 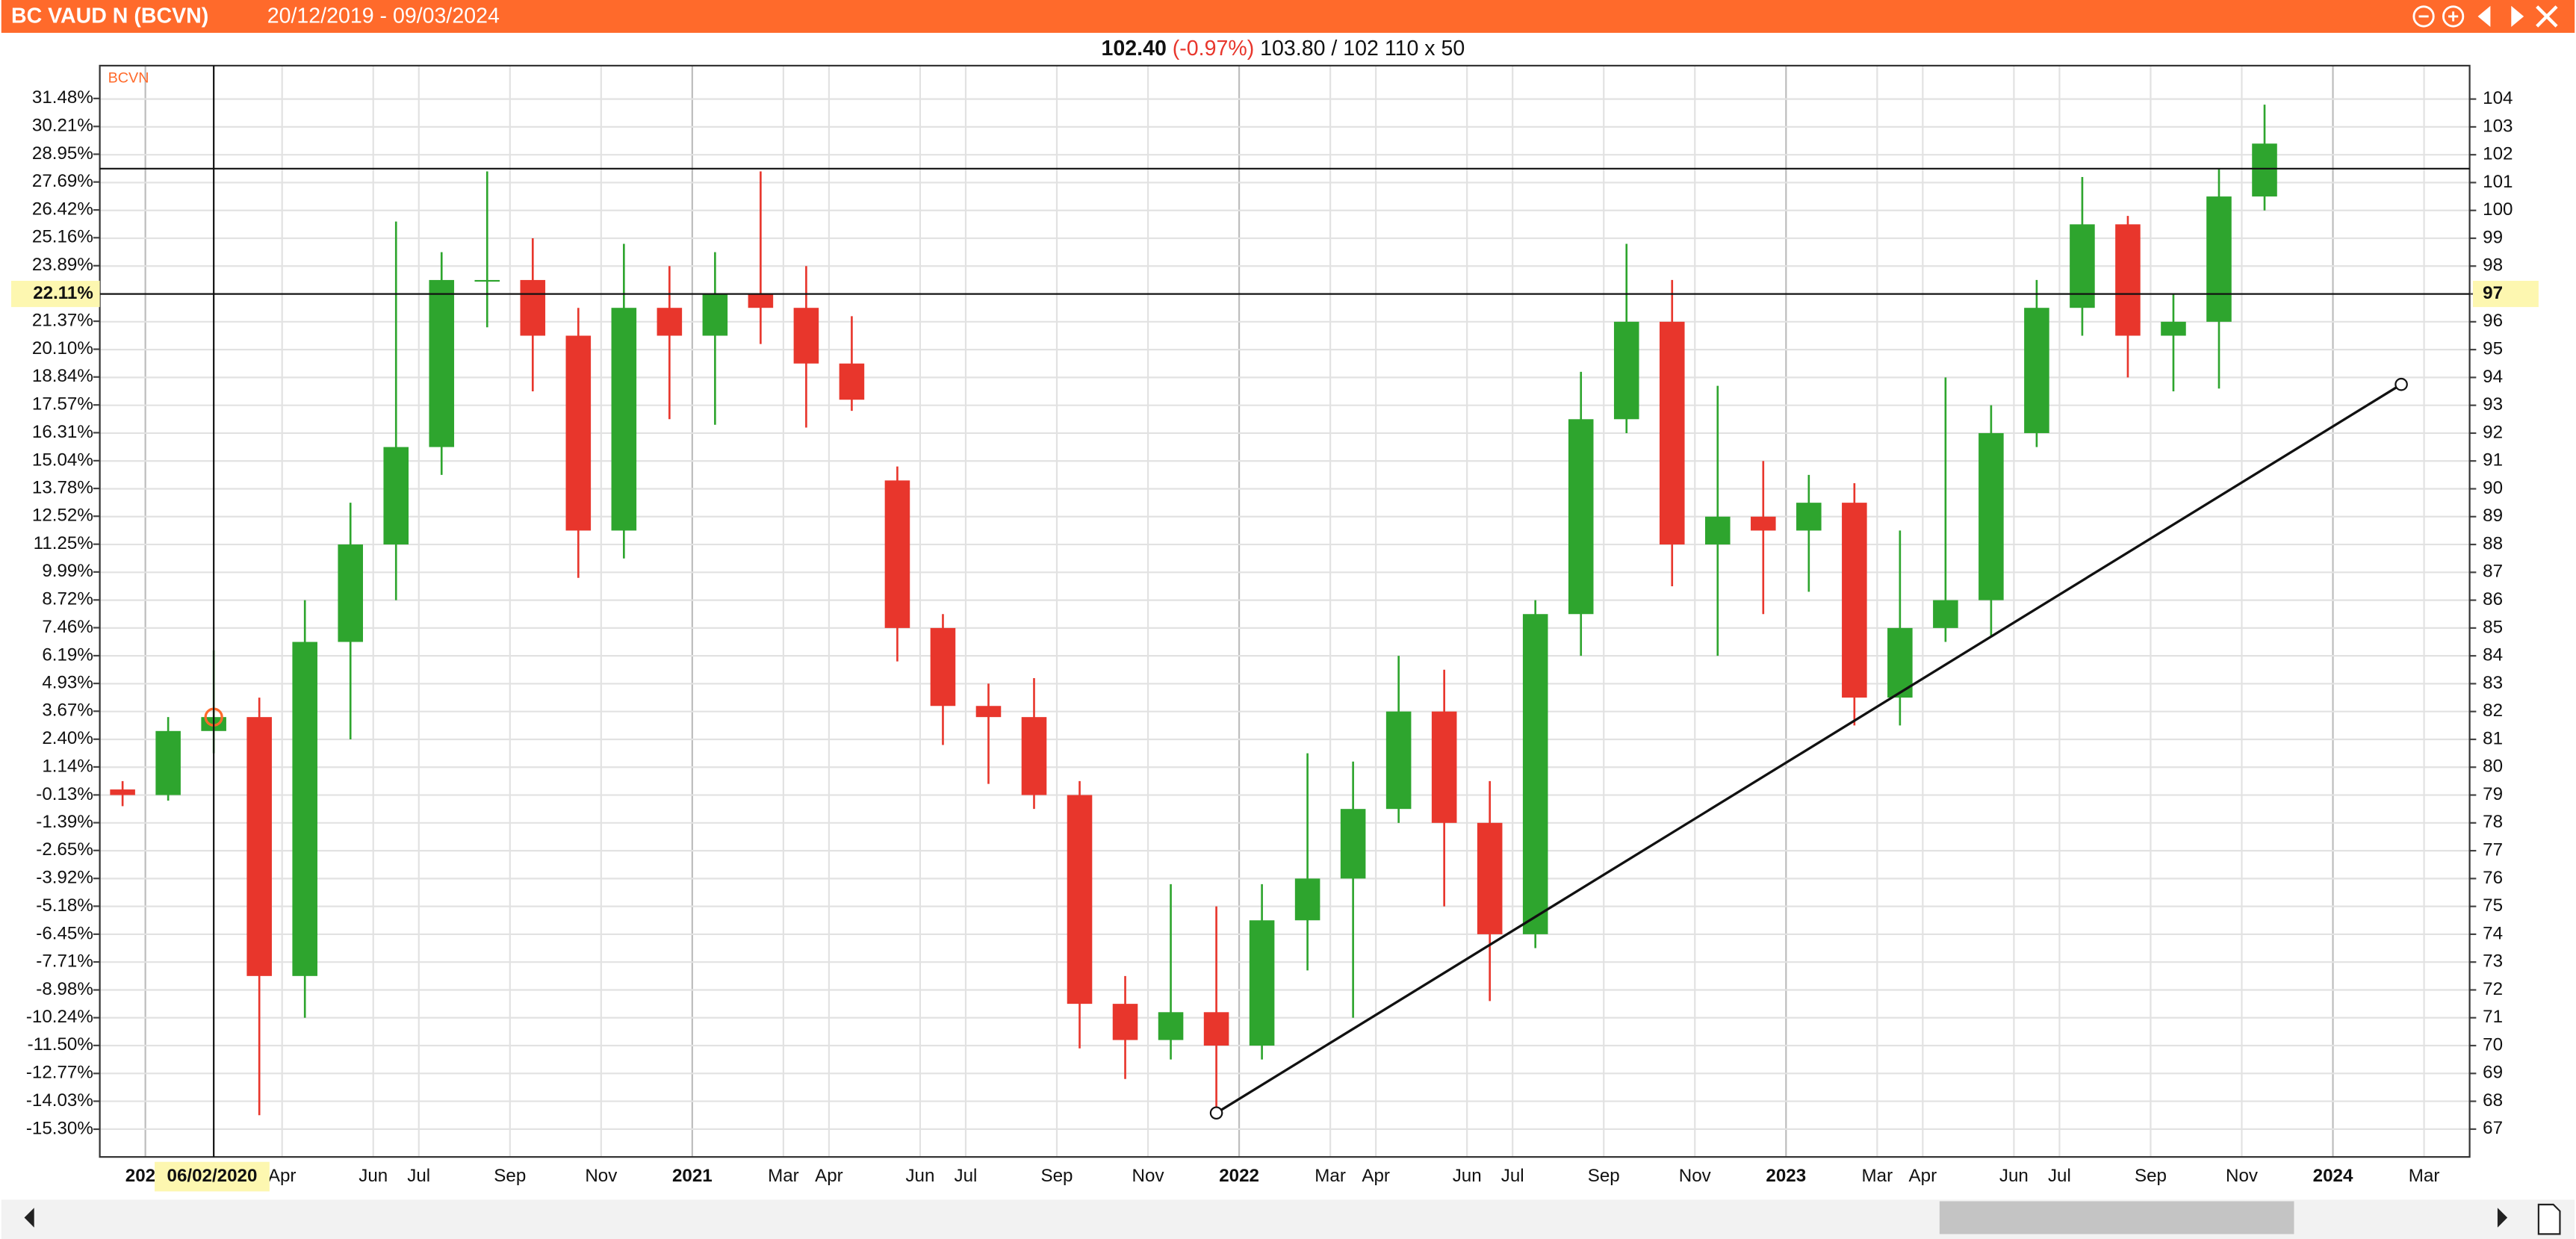 I want to click on y2-tick-label: 18.84%, so click(x=63, y=376).